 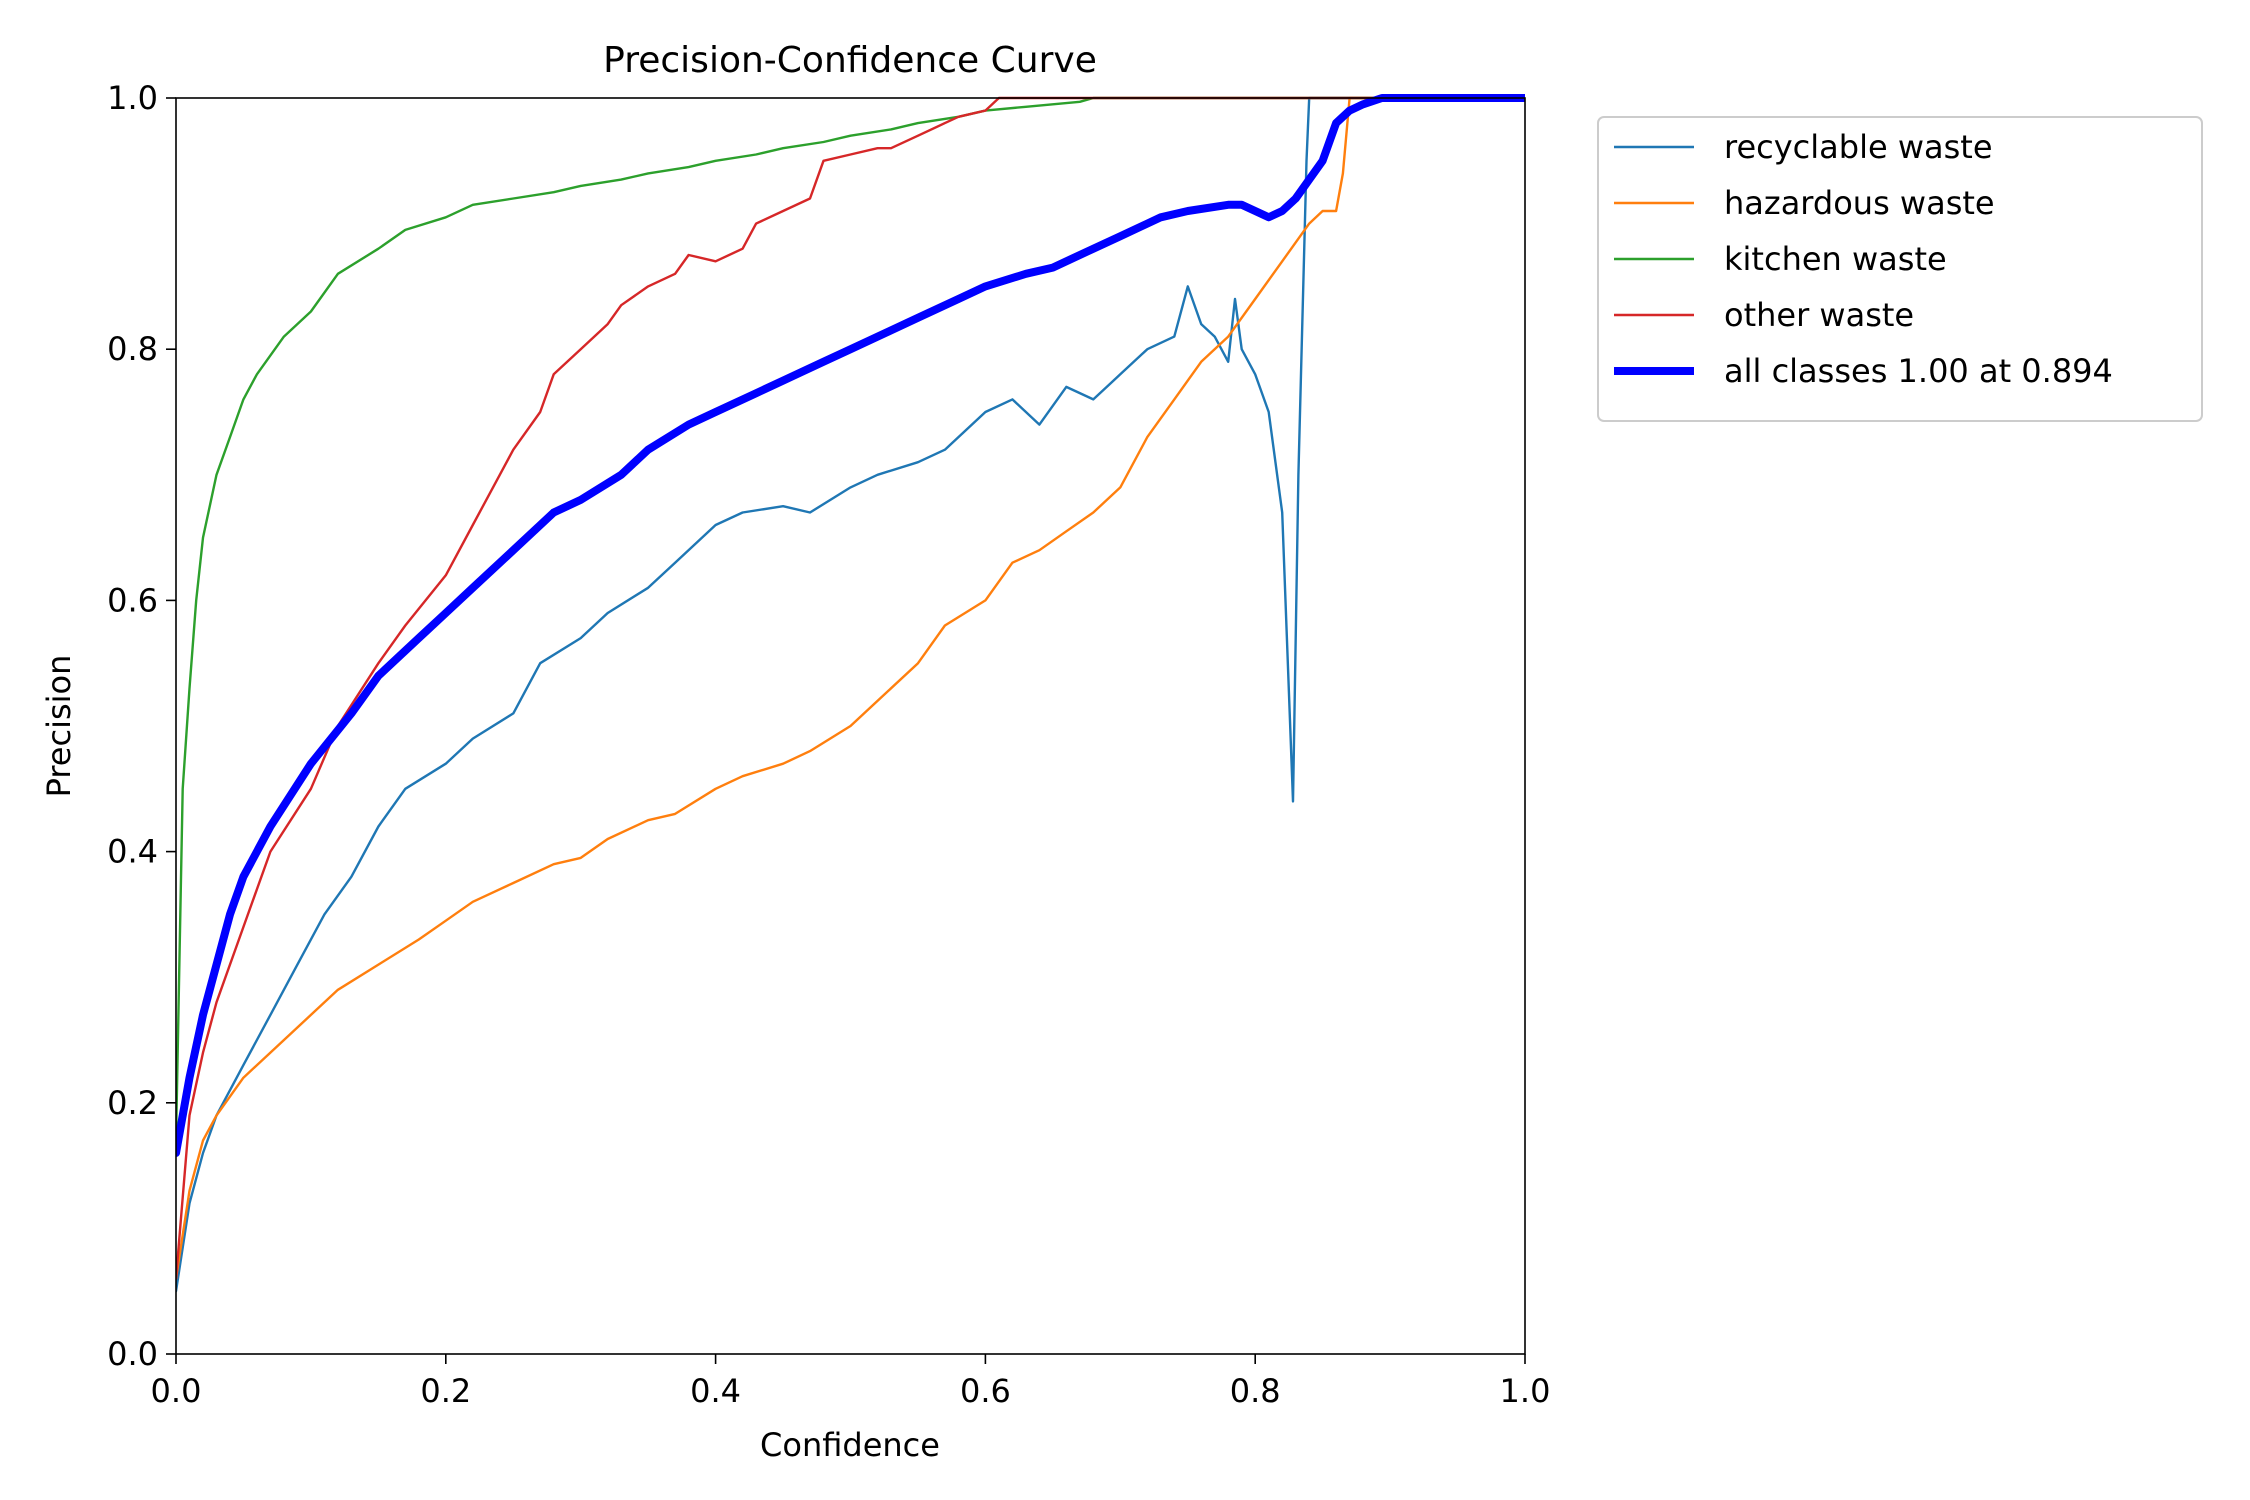 What do you see at coordinates (1918, 371) in the screenshot?
I see `legend-label: all classes 1.00 at 0.894` at bounding box center [1918, 371].